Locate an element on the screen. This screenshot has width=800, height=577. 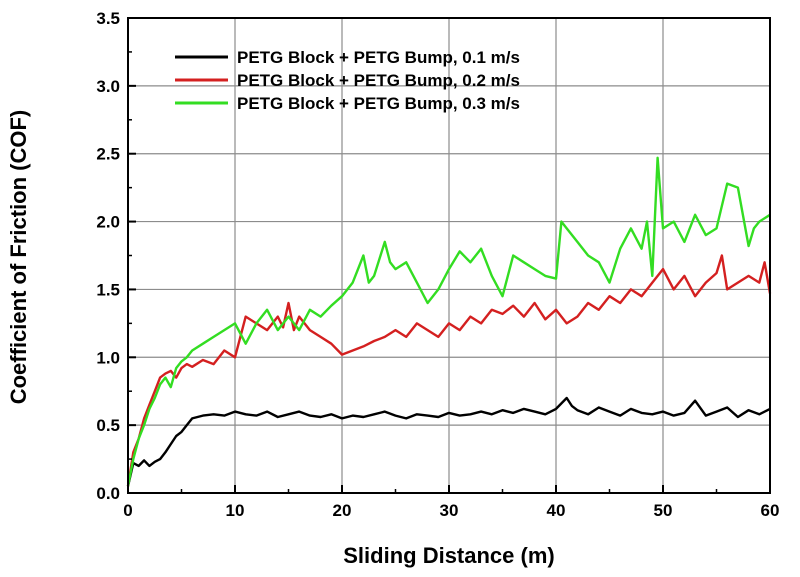
x-tick-labels: 0 10 20 30 40 50 60 is located at coordinates (451, 510).